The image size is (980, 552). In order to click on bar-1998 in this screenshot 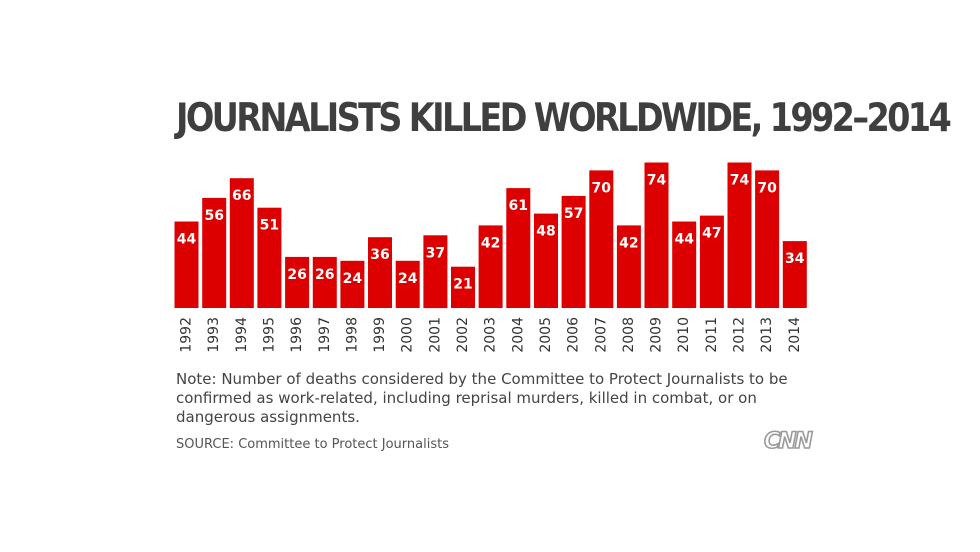, I will do `click(352, 284)`.